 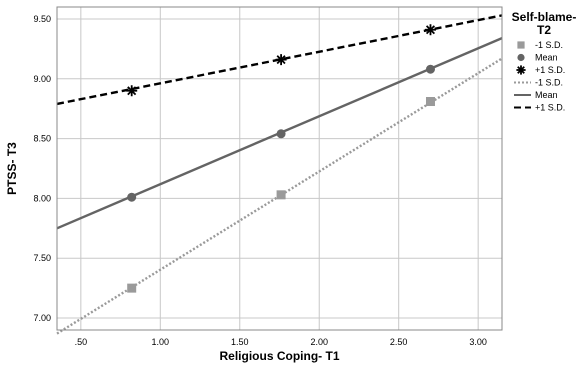 What do you see at coordinates (544, 30) in the screenshot?
I see `legend-title-line-2: T2` at bounding box center [544, 30].